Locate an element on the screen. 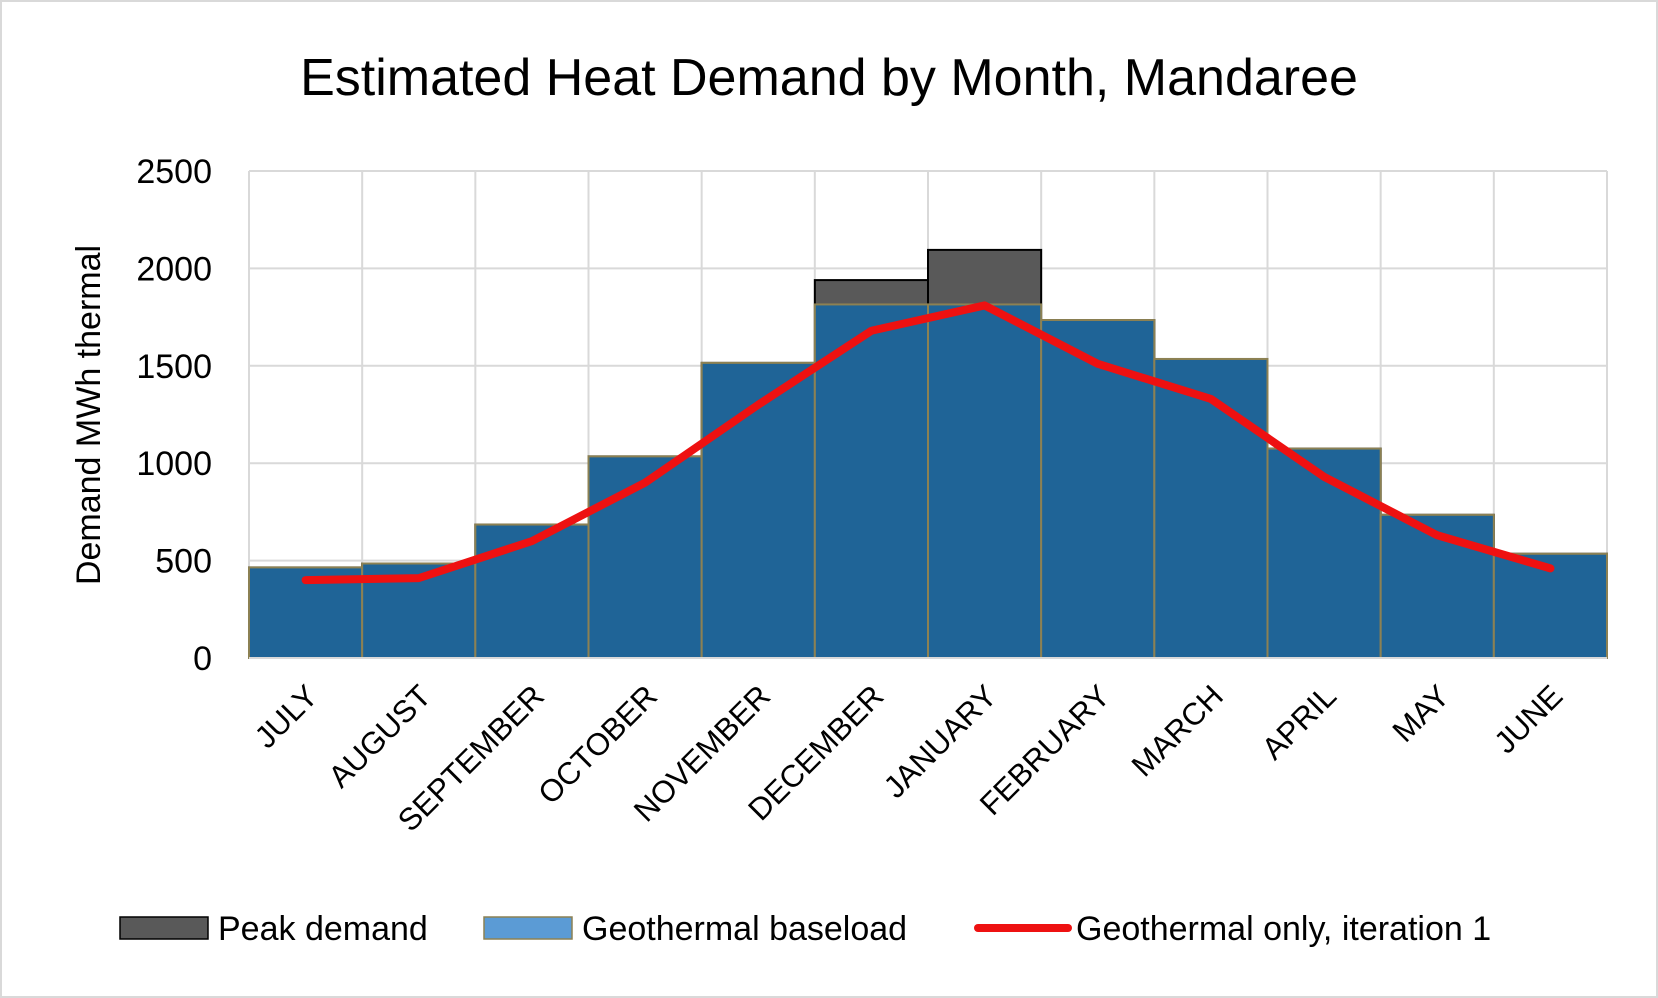 The image size is (1658, 998). y-tick-label: 0 is located at coordinates (202, 659).